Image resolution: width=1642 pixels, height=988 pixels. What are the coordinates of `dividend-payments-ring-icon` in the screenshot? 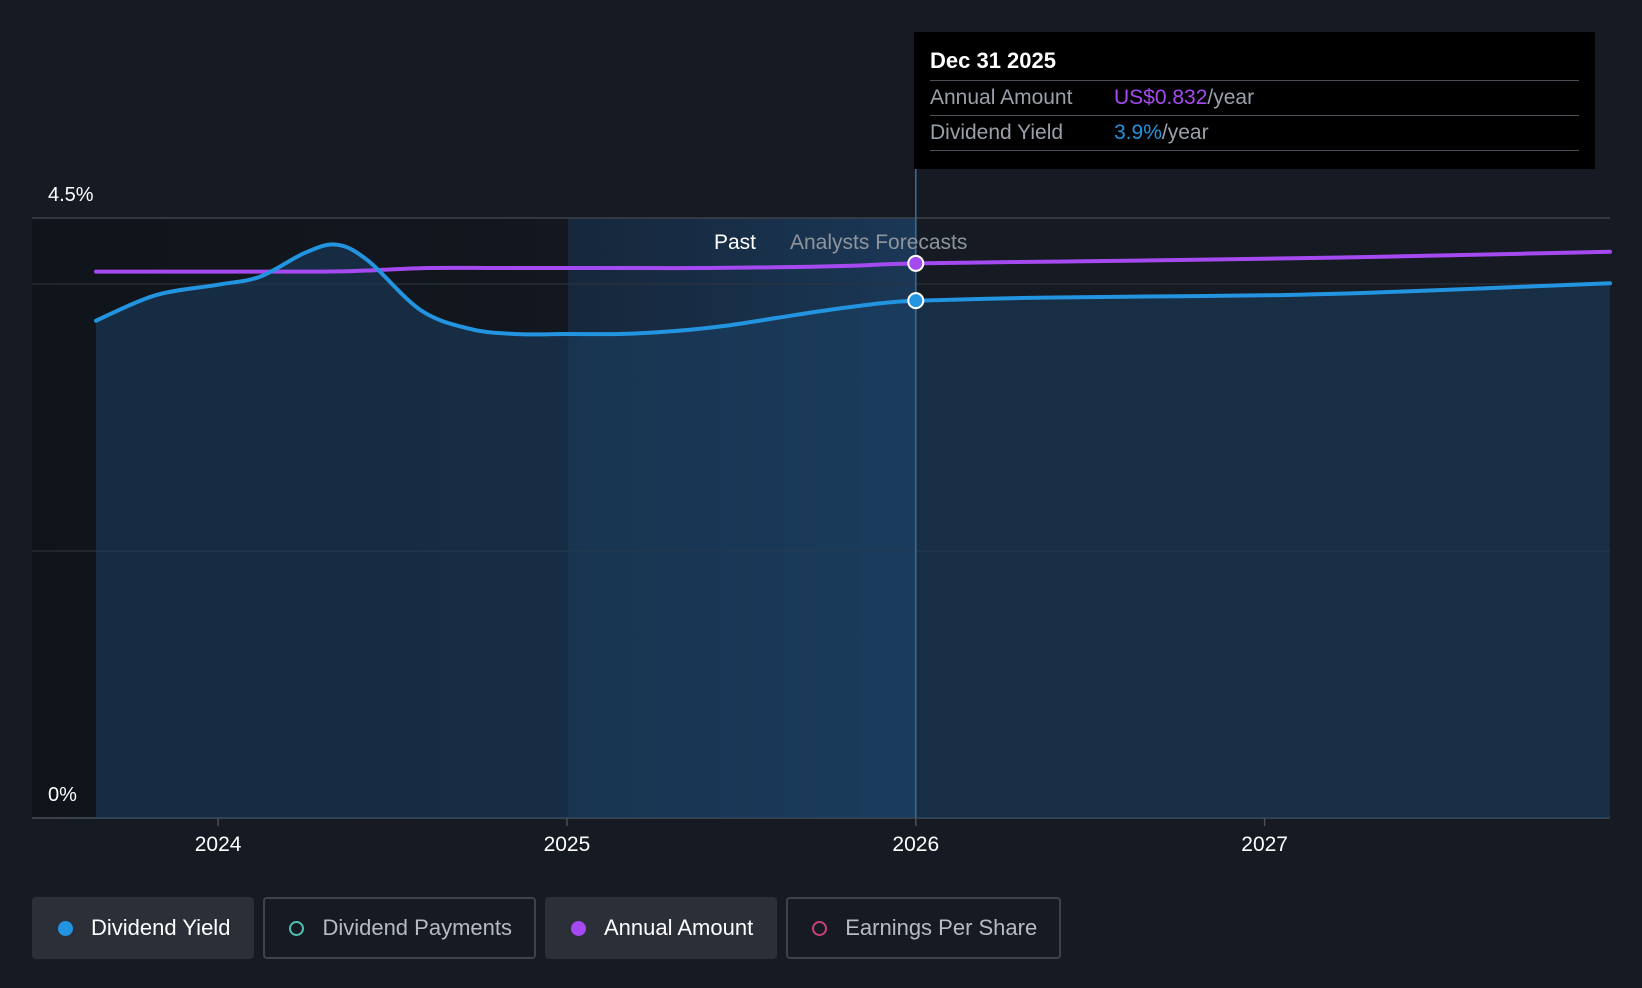 It's located at (297, 928).